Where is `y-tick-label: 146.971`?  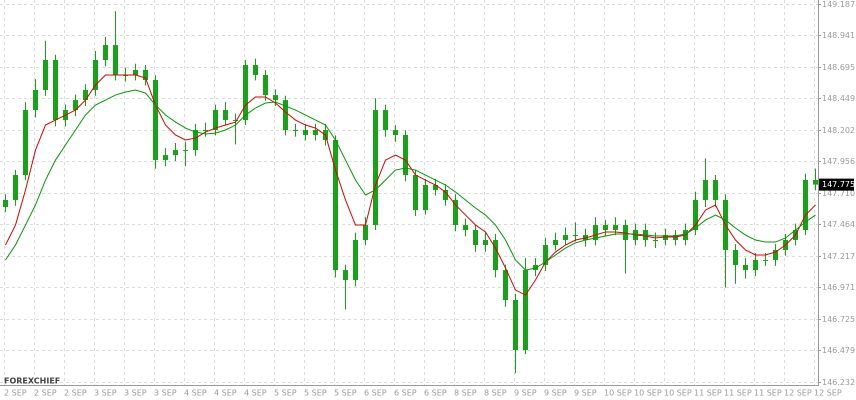
y-tick-label: 146.971 is located at coordinates (838, 287).